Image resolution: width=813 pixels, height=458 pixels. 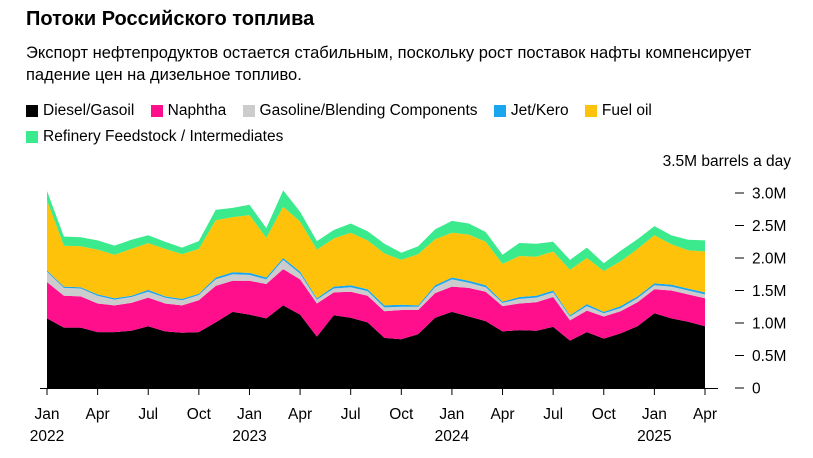 What do you see at coordinates (769, 356) in the screenshot?
I see `y-tick-label: 0.5M` at bounding box center [769, 356].